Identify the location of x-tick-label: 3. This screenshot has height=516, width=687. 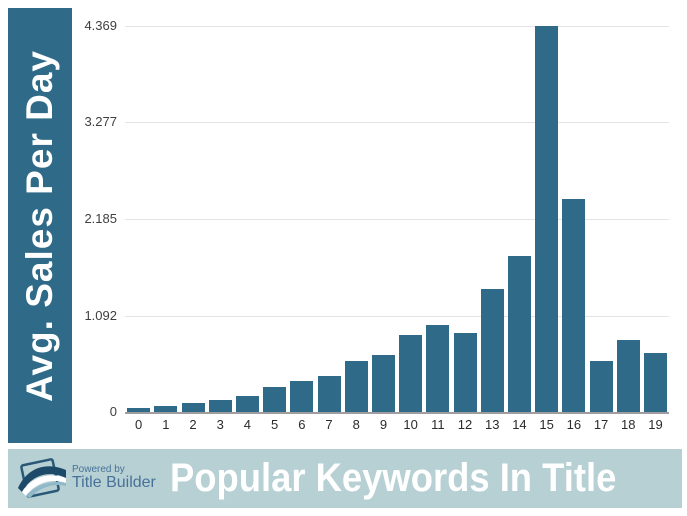
(220, 424).